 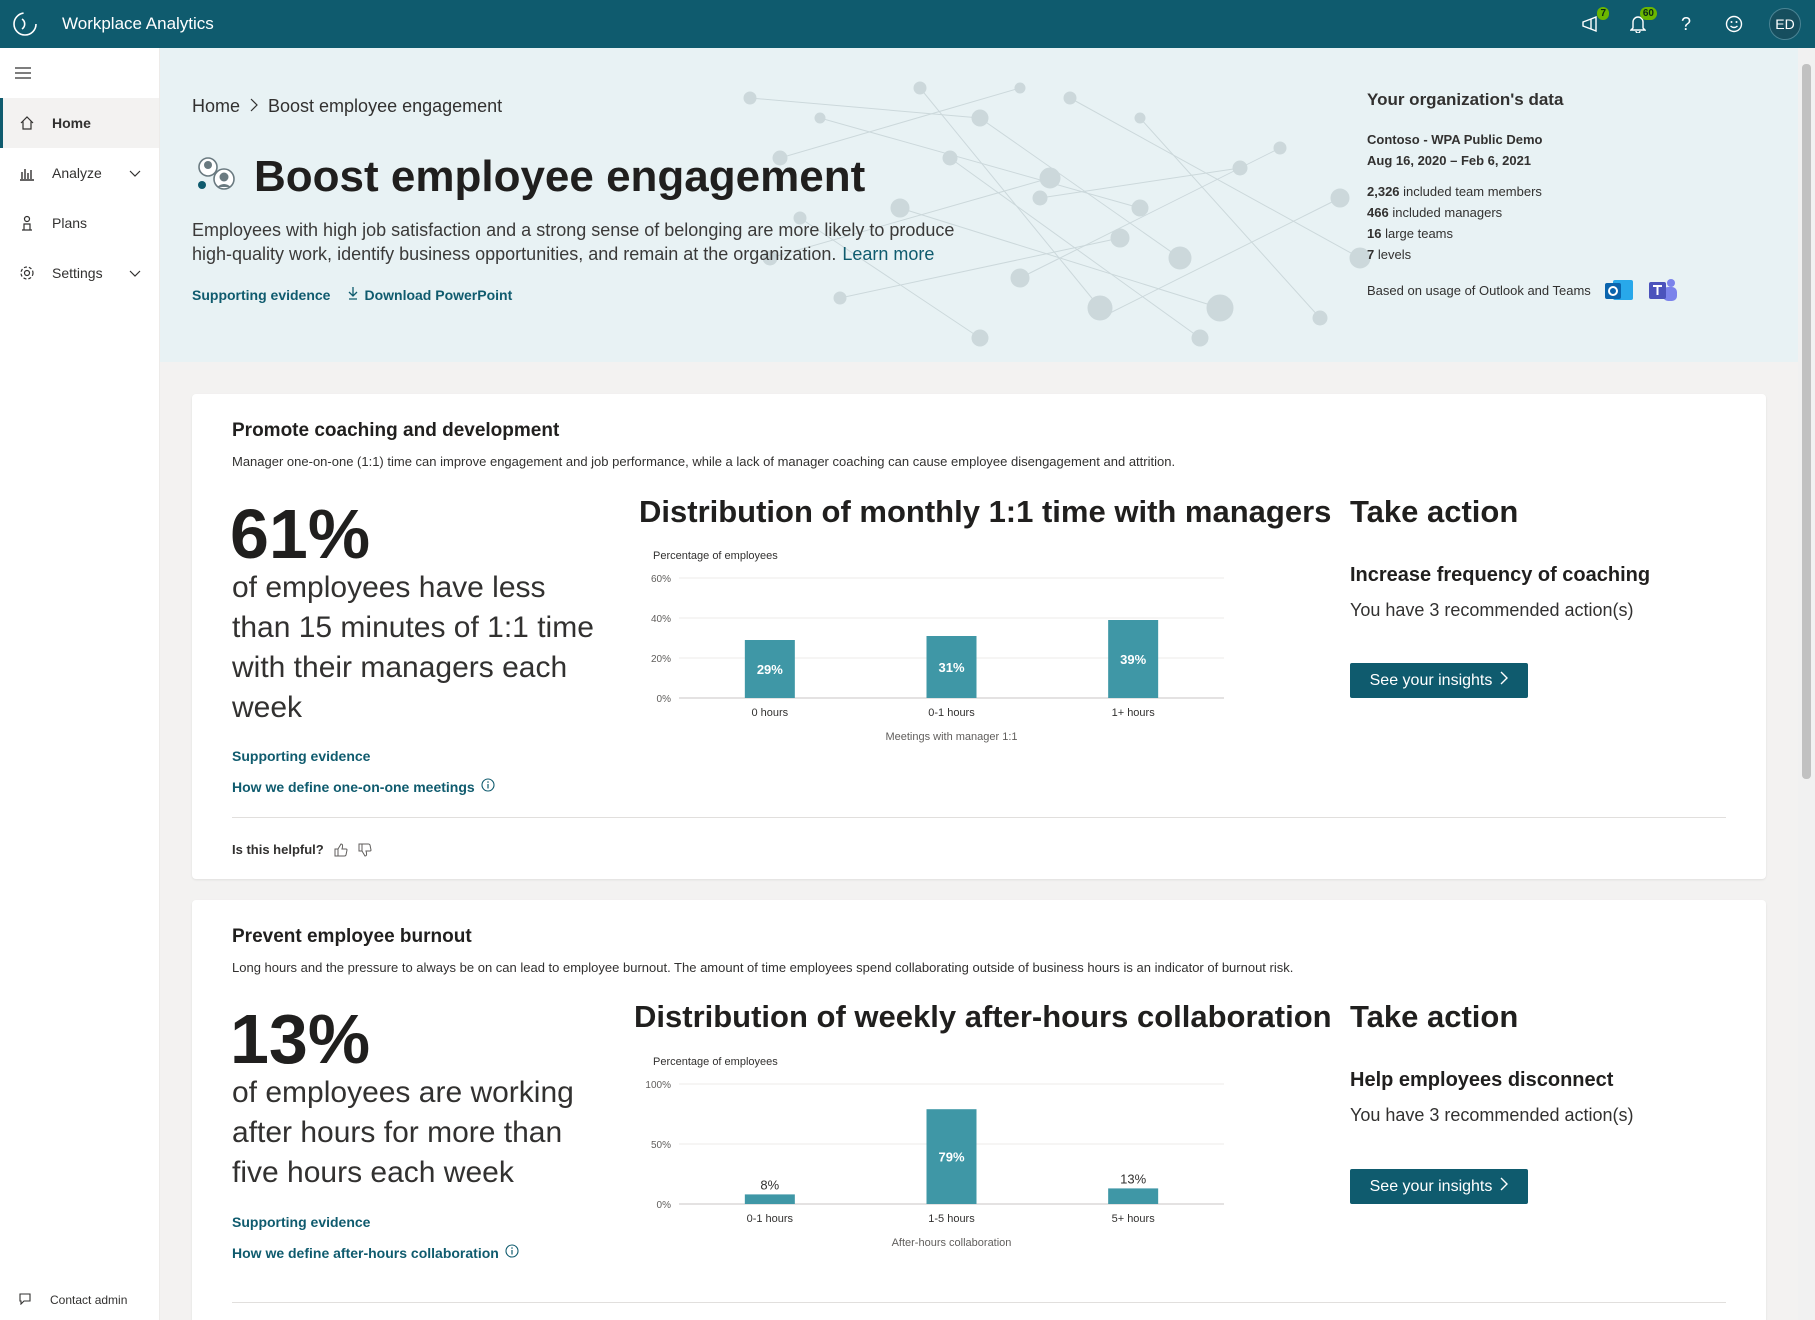 What do you see at coordinates (1603, 13) in the screenshot?
I see `megaphone-badge: 7` at bounding box center [1603, 13].